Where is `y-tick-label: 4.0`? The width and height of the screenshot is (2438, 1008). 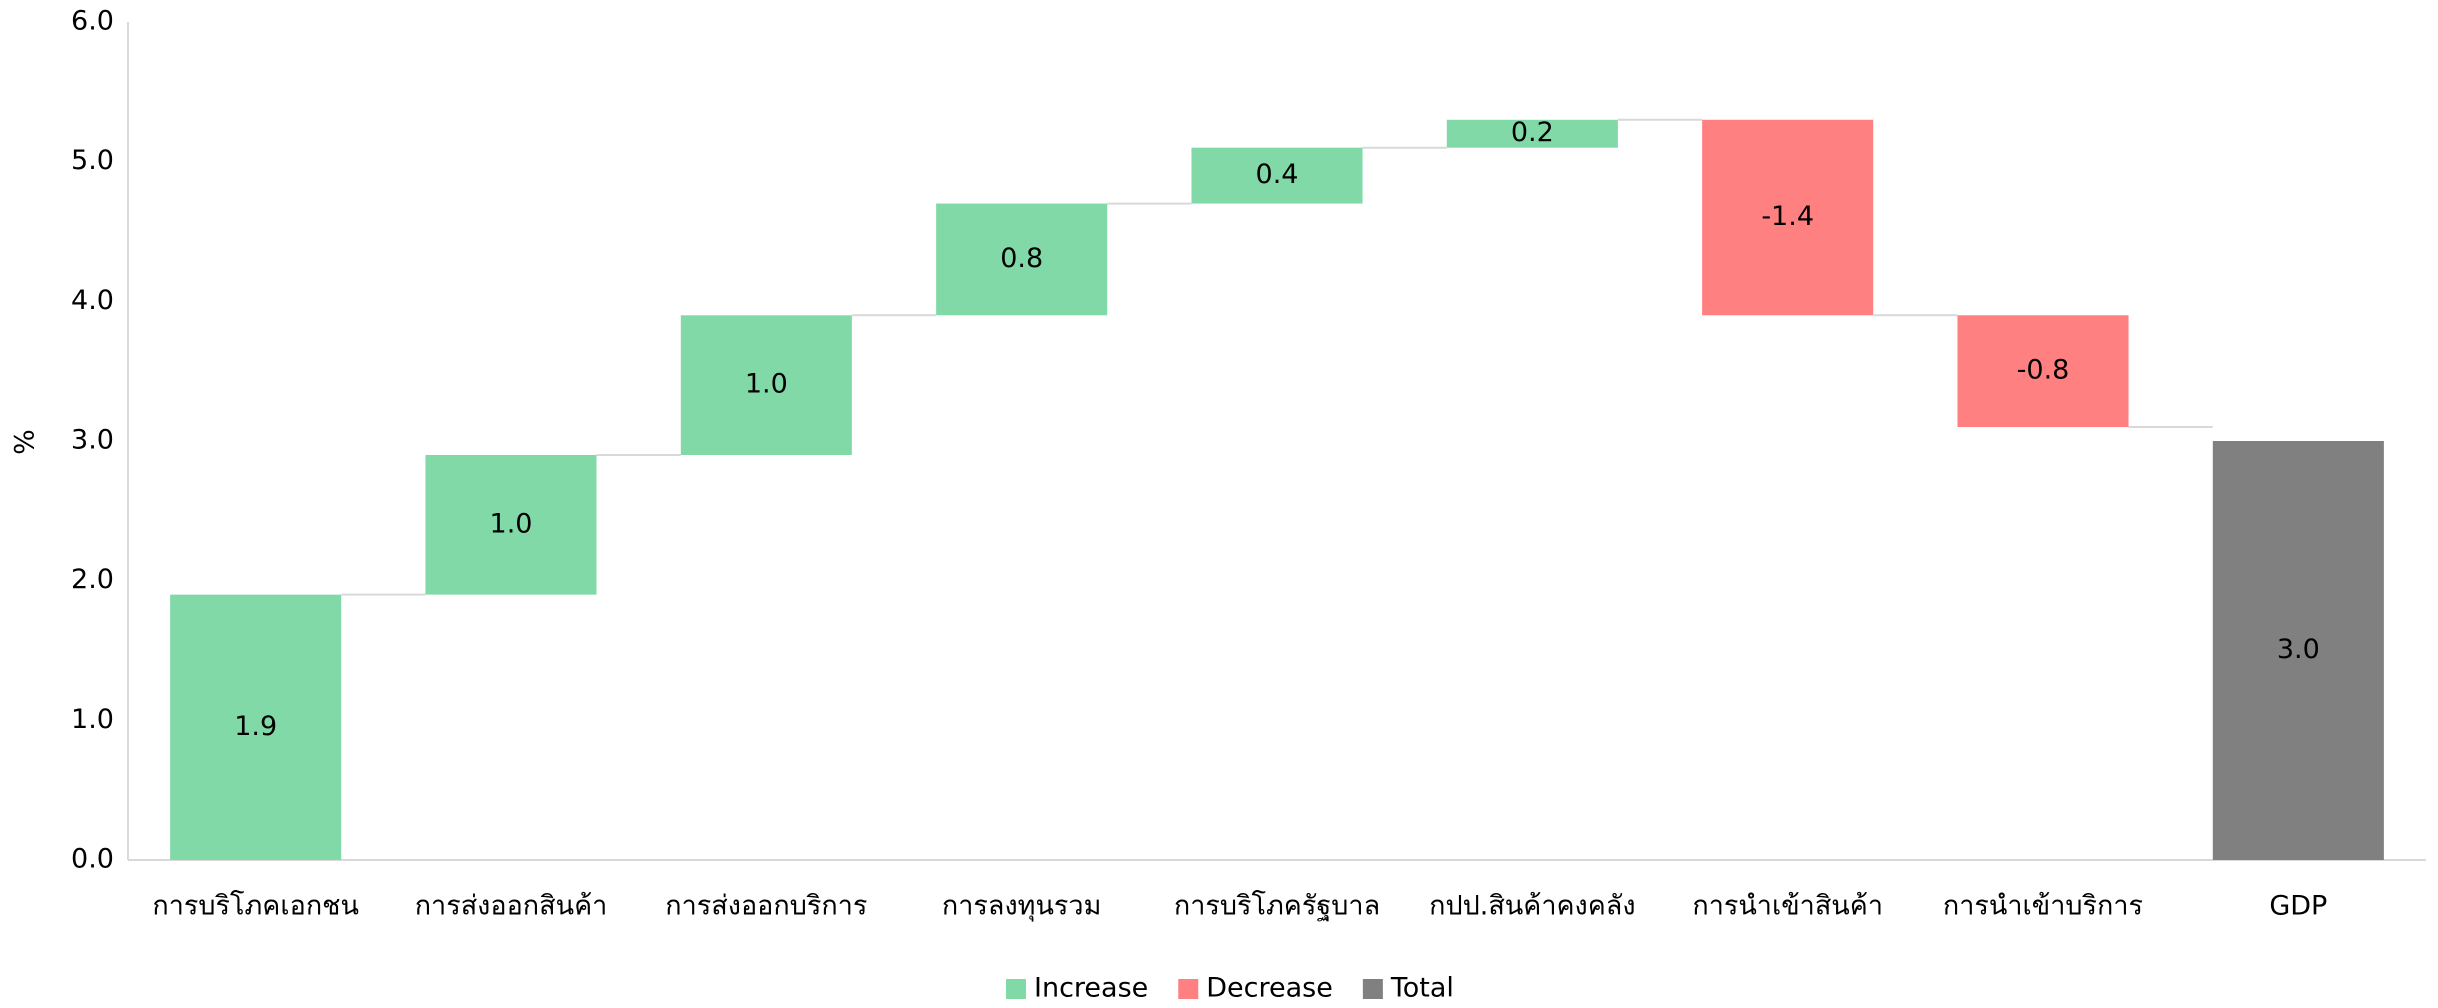
y-tick-label: 4.0 is located at coordinates (92, 300).